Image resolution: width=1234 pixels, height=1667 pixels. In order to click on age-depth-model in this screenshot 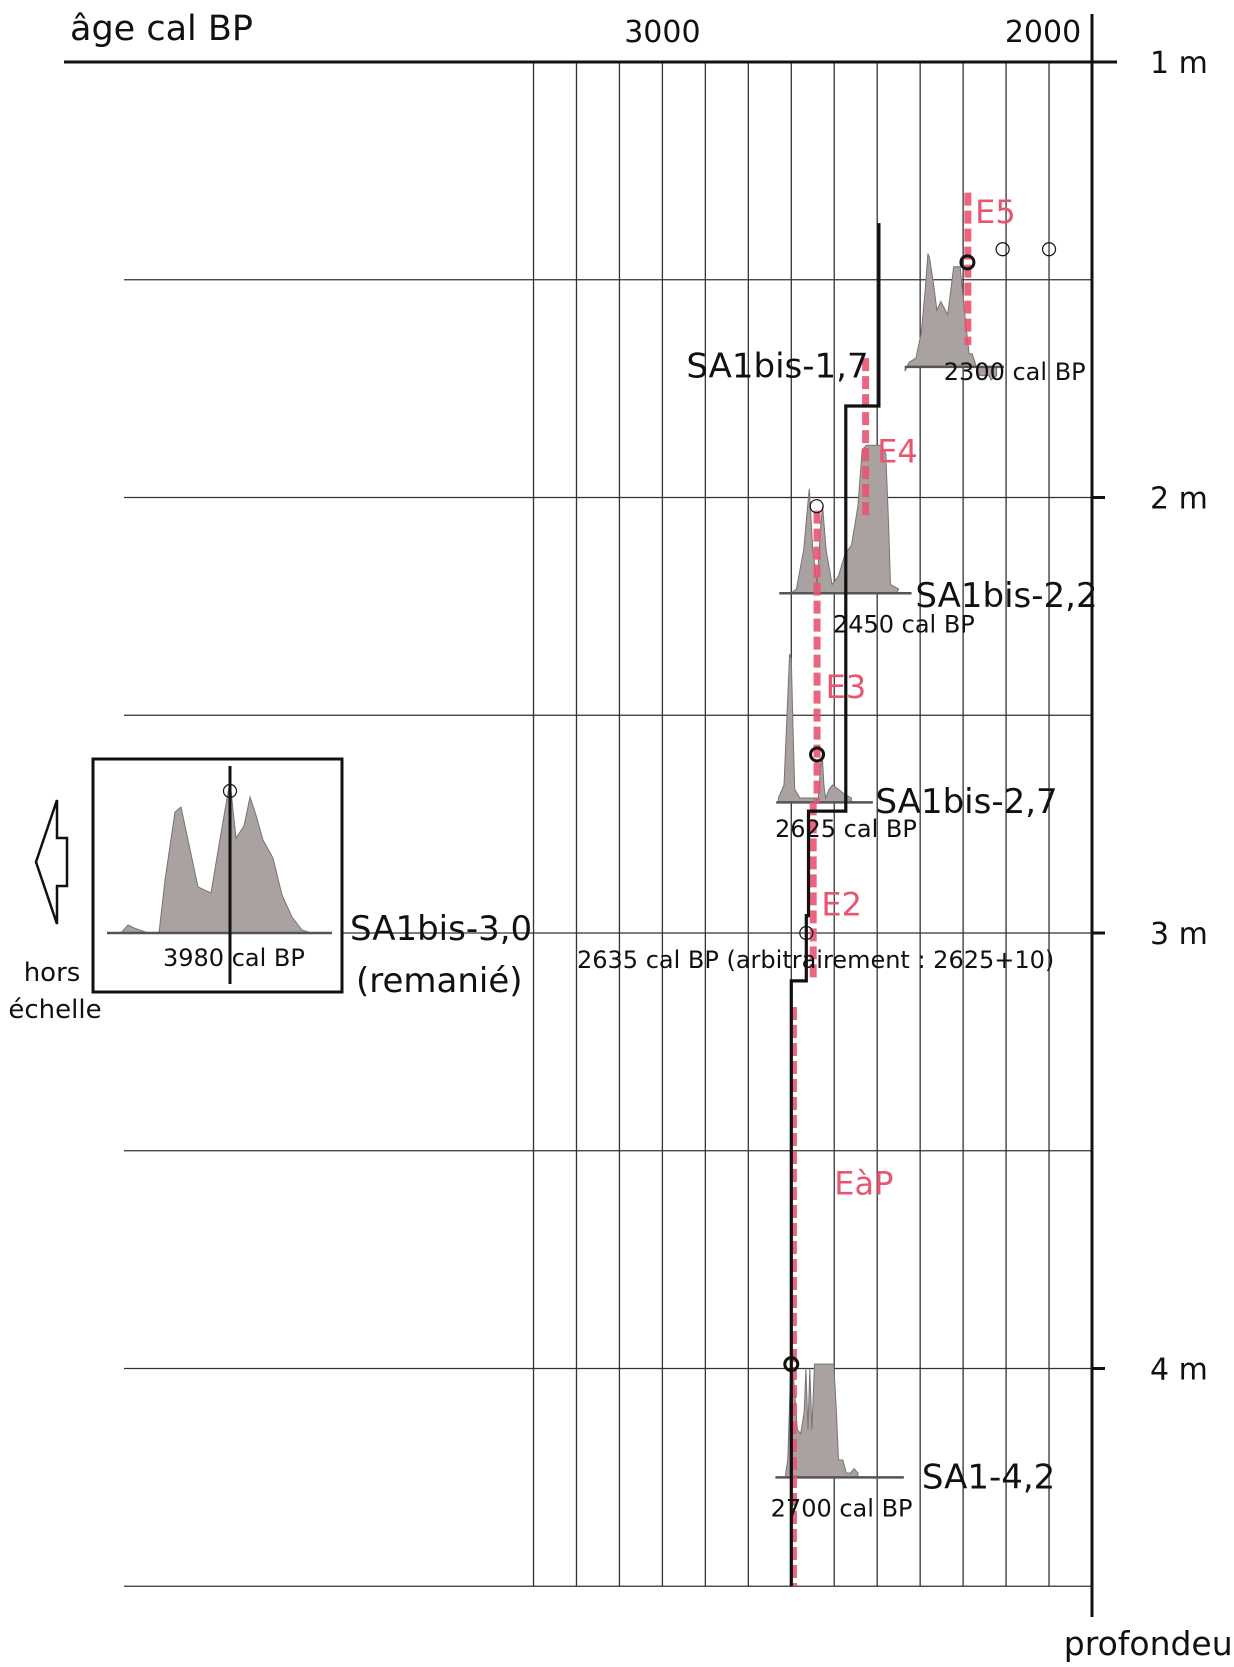, I will do `click(835, 905)`.